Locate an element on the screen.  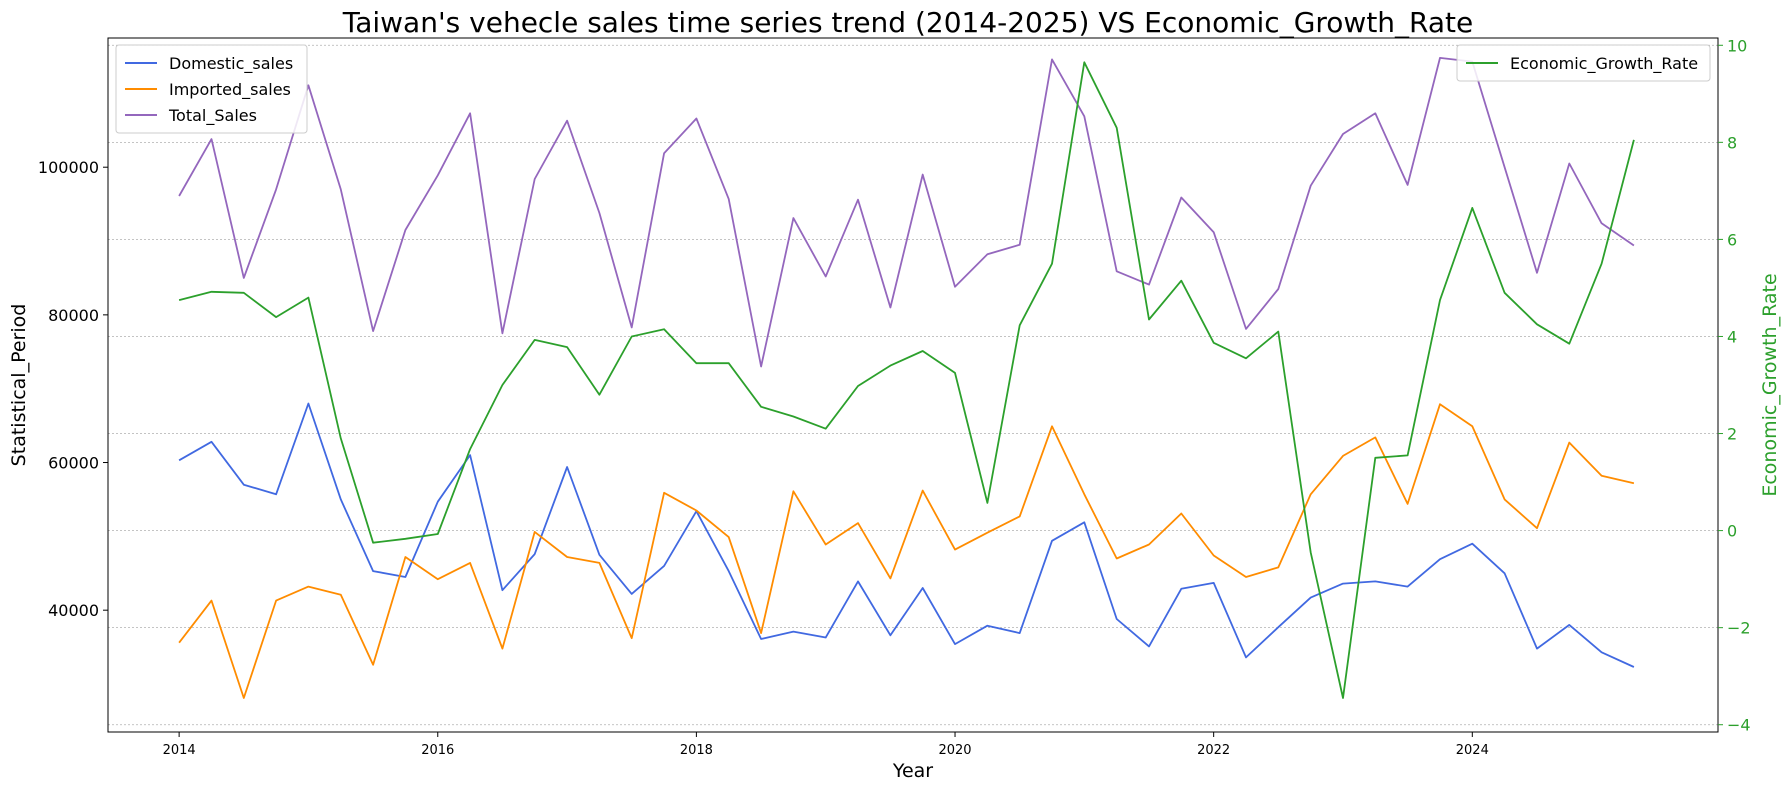
x-tick-label-0: 2014 is located at coordinates (179, 750).